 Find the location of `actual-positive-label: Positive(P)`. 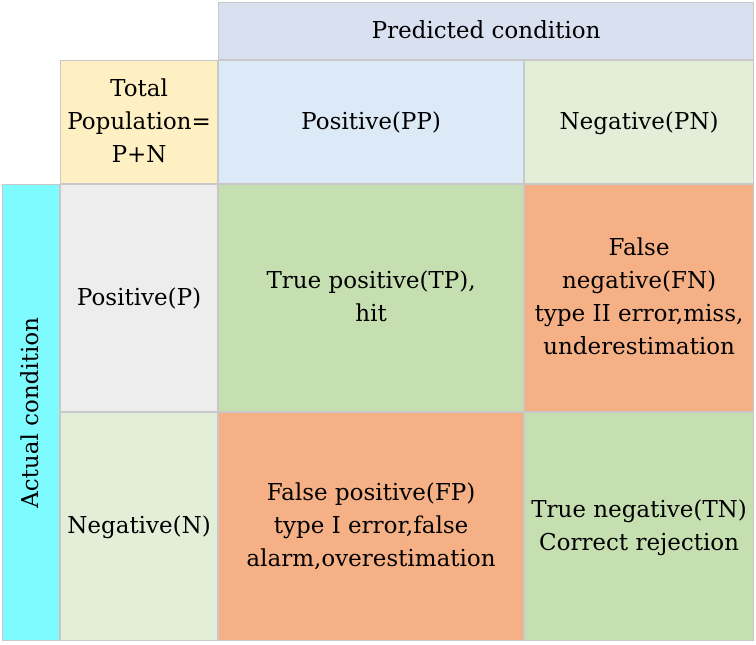

actual-positive-label: Positive(P) is located at coordinates (139, 297).